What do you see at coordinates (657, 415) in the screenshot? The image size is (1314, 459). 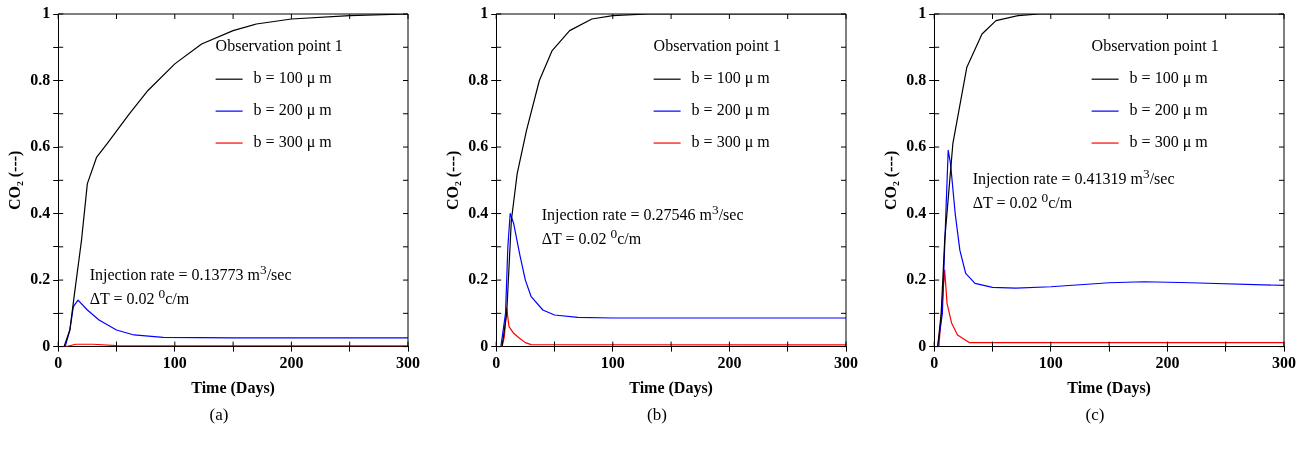 I see `text: (b)` at bounding box center [657, 415].